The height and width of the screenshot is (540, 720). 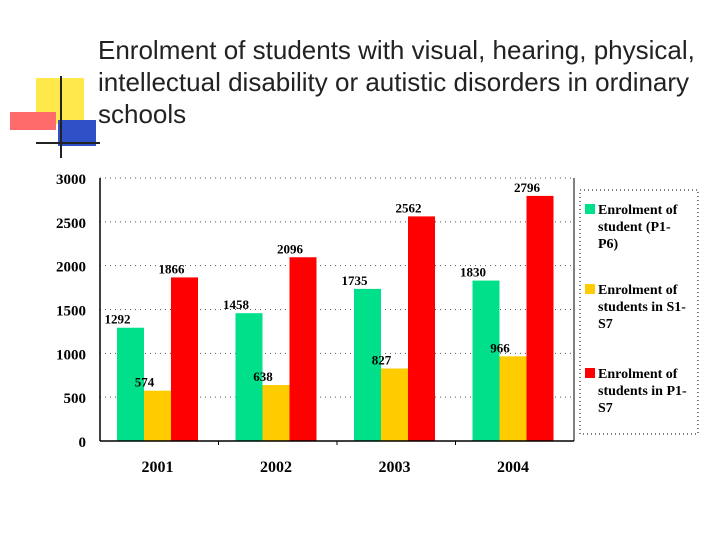 I want to click on y-tick-label: 2500, so click(x=71, y=224).